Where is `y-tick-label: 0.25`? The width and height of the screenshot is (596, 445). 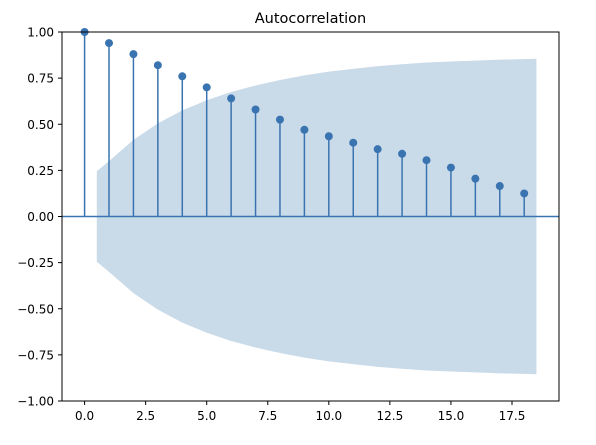
y-tick-label: 0.25 is located at coordinates (40, 171).